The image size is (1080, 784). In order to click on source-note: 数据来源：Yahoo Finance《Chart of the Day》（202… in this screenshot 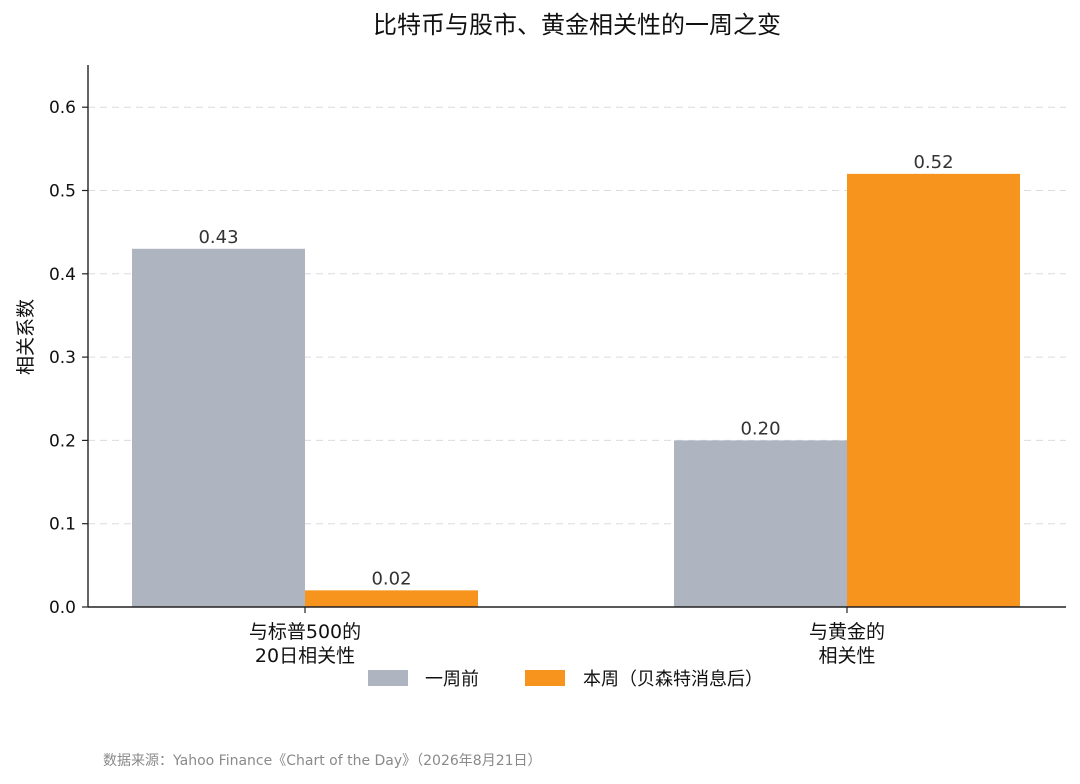, I will do `click(322, 761)`.